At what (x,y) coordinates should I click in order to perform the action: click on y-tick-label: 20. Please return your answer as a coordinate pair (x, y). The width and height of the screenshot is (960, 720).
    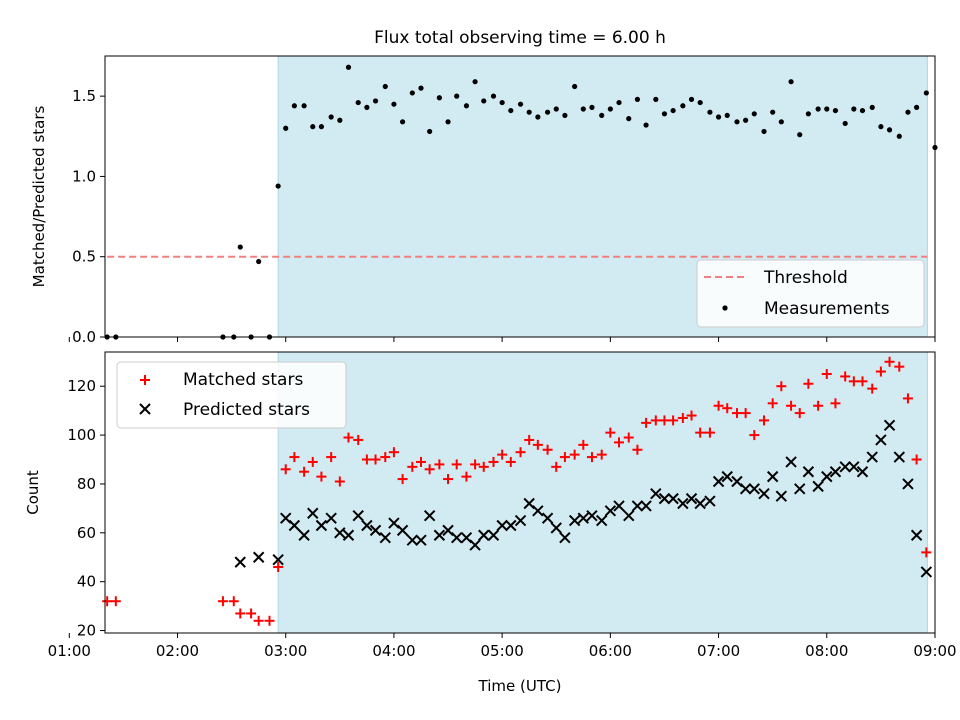
    Looking at the image, I should click on (86, 631).